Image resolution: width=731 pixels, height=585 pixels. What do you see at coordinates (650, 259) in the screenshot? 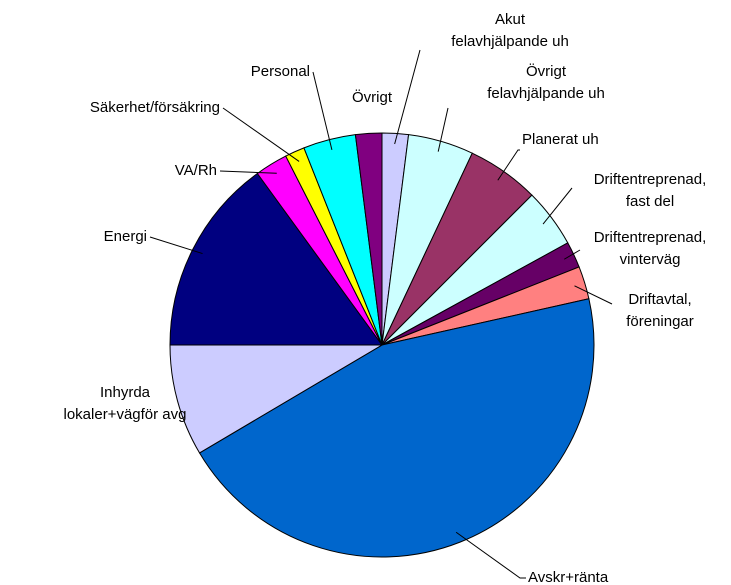
I see `slice-label: vinterväg` at bounding box center [650, 259].